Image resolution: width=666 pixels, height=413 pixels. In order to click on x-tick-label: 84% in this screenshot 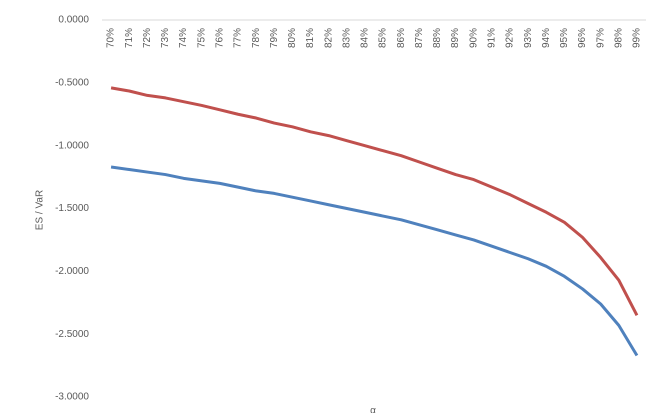, I will do `click(365, 38)`.